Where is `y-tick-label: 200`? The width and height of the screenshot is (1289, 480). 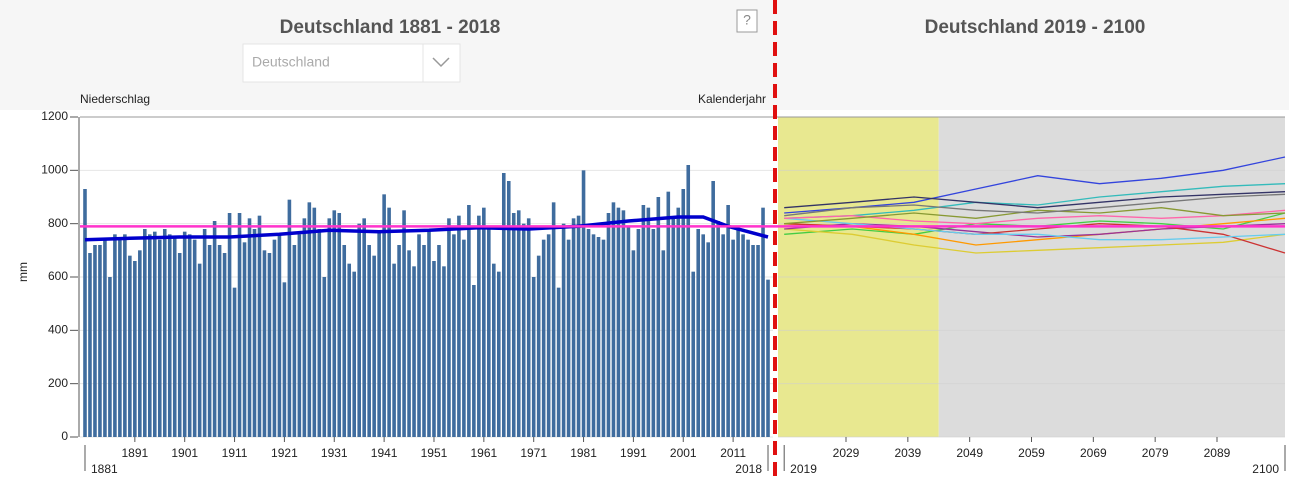 y-tick-label: 200 is located at coordinates (58, 383).